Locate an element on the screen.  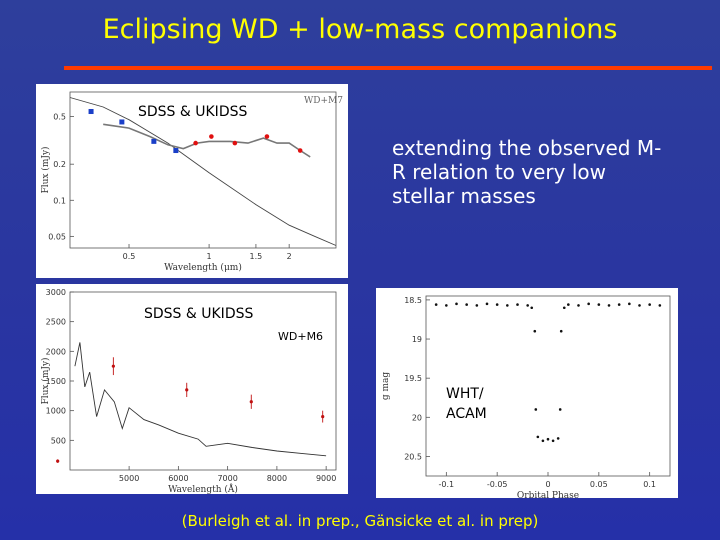
sed-tag: WD+M7 is located at coordinates (323, 101).